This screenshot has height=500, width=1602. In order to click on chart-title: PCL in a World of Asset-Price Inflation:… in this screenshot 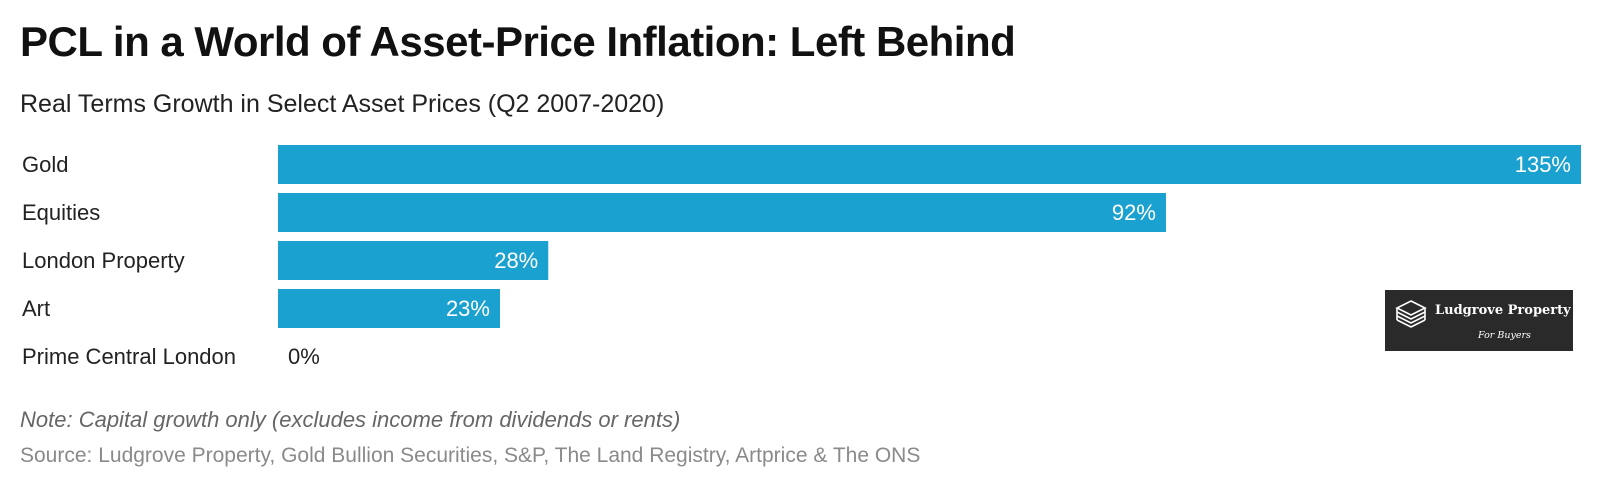, I will do `click(518, 41)`.